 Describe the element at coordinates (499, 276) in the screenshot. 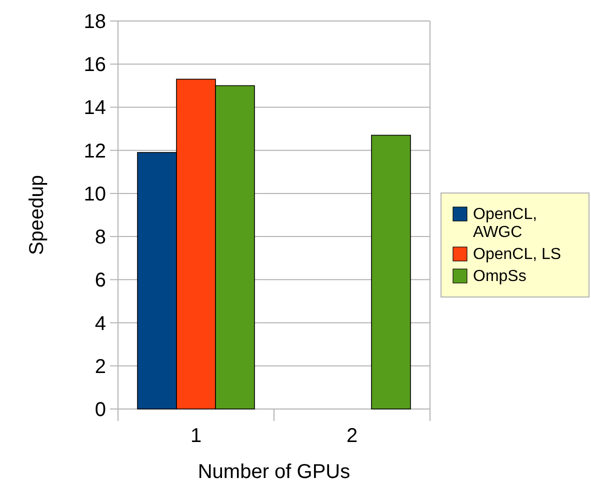

I see `legend-label: OmpSs` at that location.